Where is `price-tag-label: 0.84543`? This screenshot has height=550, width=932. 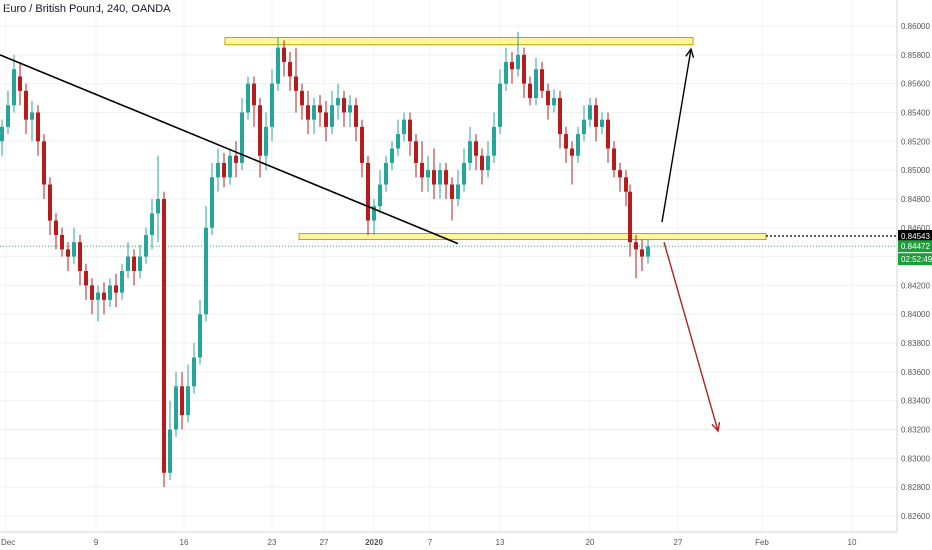
price-tag-label: 0.84543 is located at coordinates (915, 236).